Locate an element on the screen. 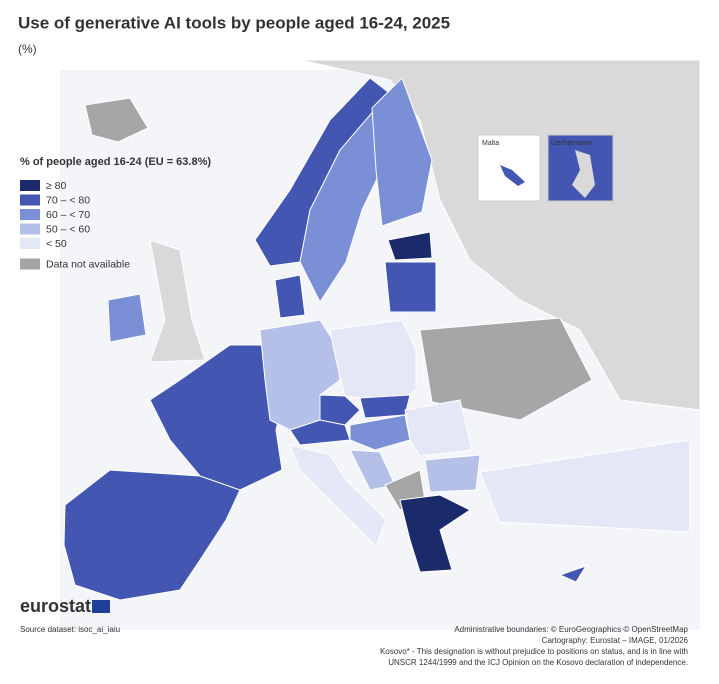 The height and width of the screenshot is (684, 719). iberia is located at coordinates (152, 535).